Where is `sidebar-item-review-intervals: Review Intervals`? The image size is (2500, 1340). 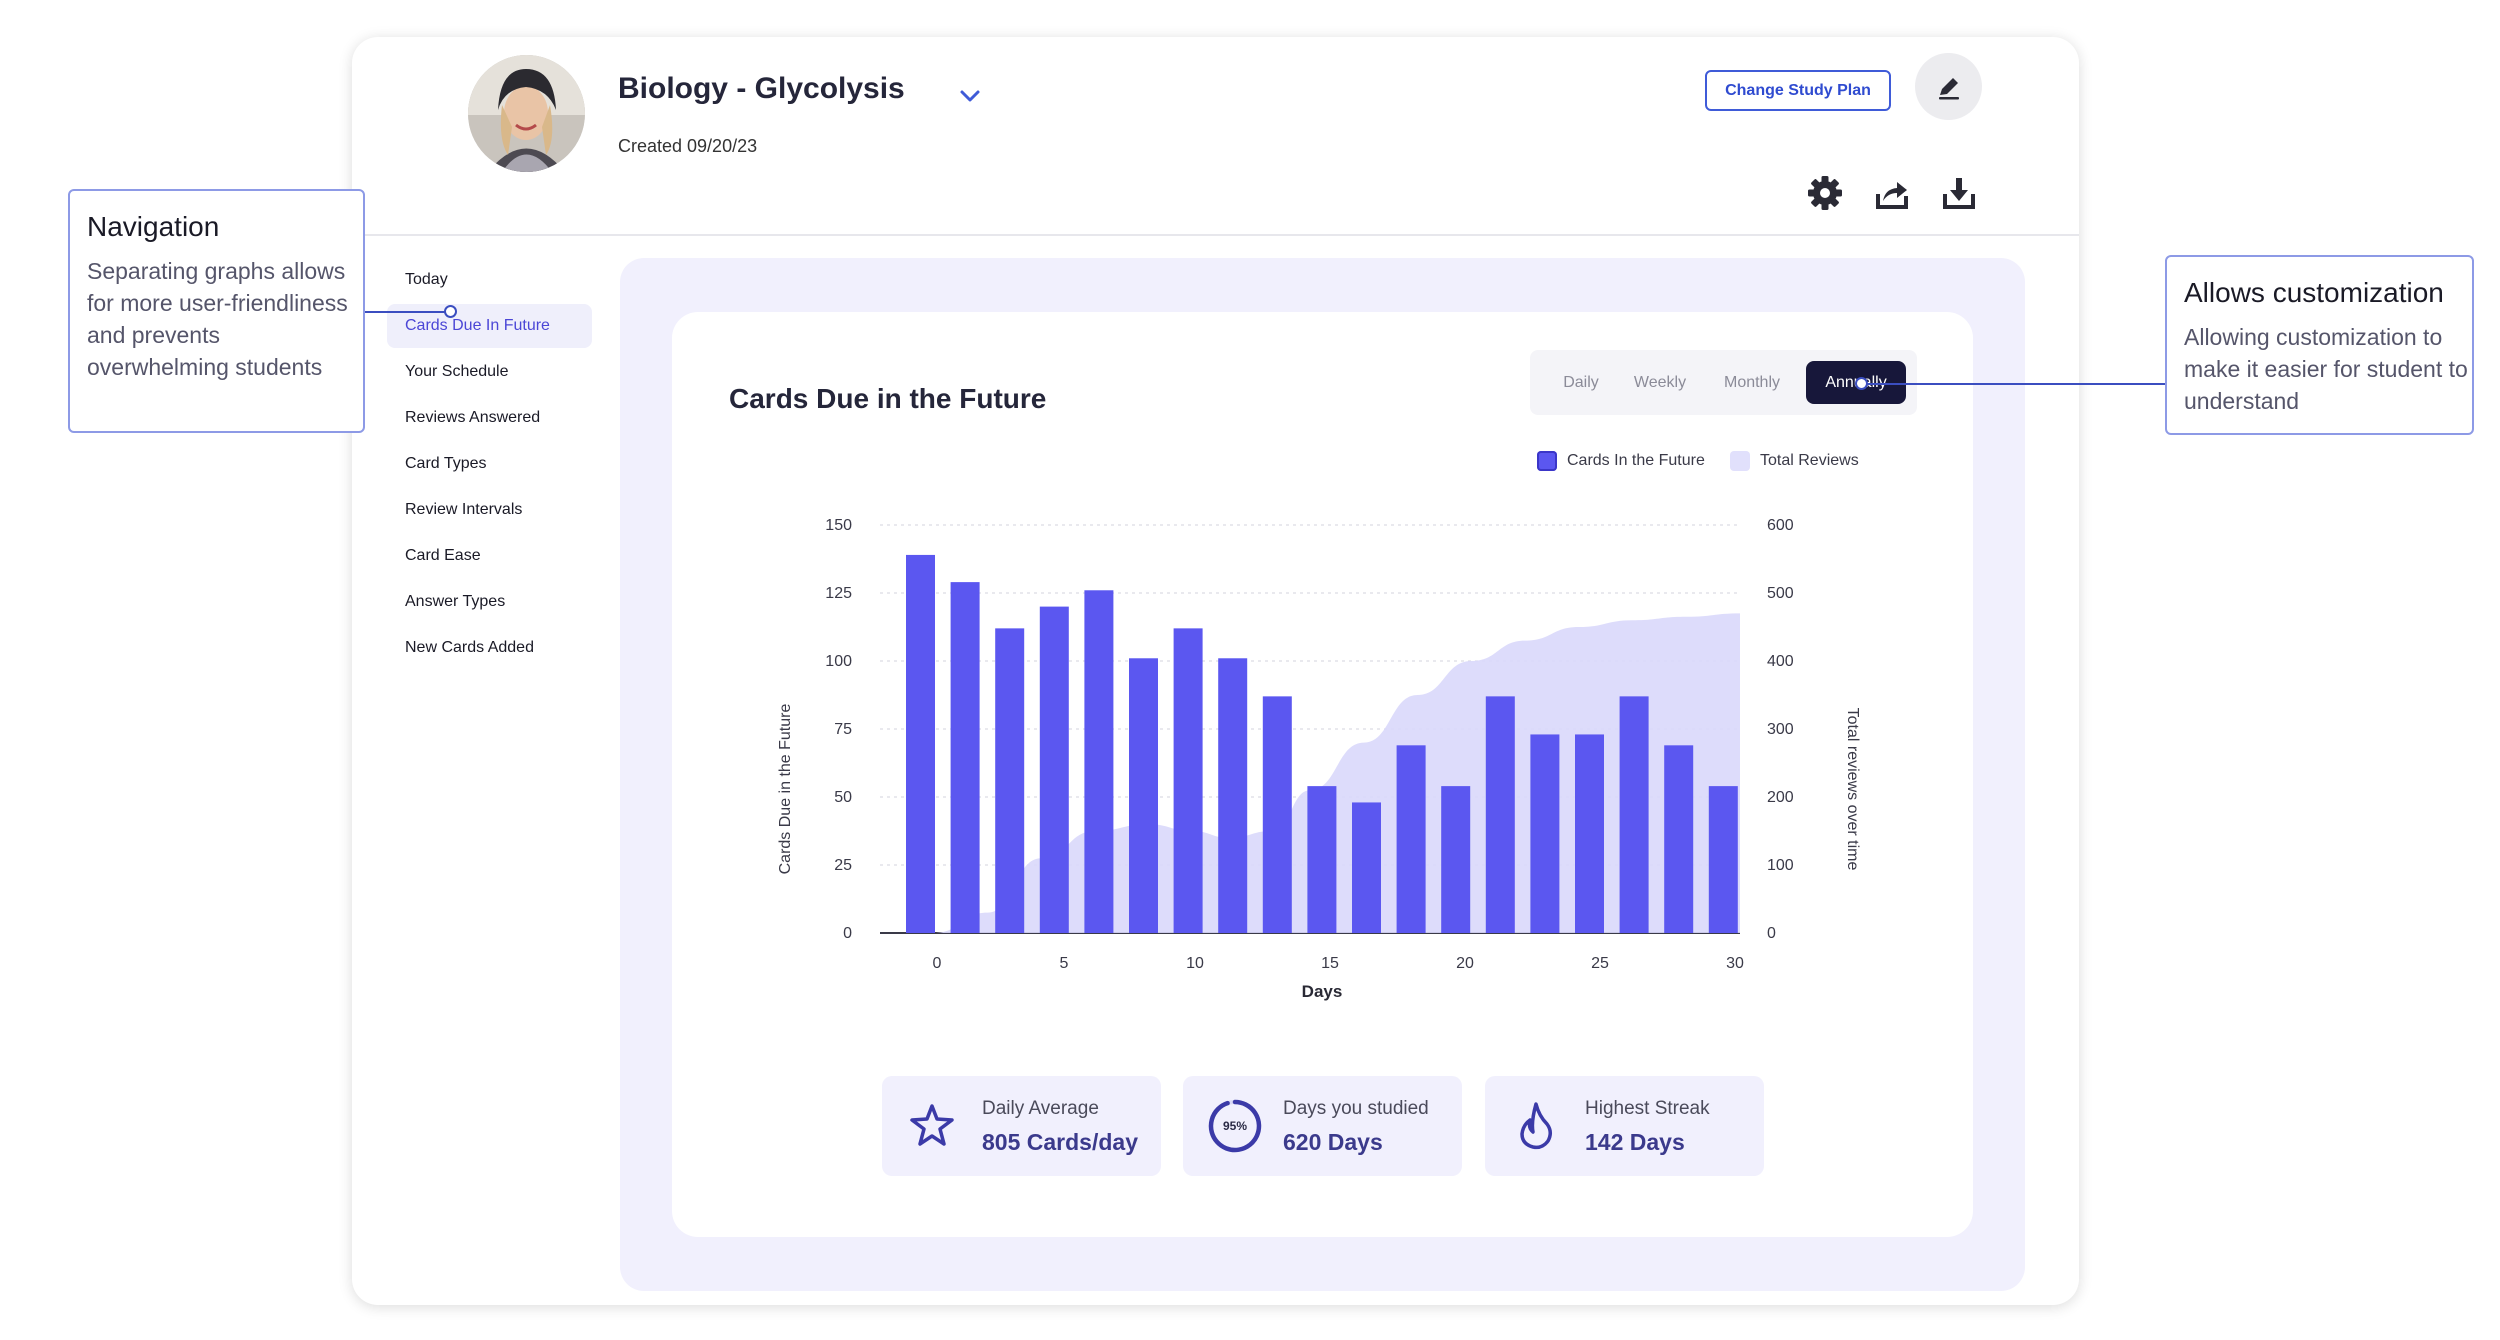 sidebar-item-review-intervals: Review Intervals is located at coordinates (489, 510).